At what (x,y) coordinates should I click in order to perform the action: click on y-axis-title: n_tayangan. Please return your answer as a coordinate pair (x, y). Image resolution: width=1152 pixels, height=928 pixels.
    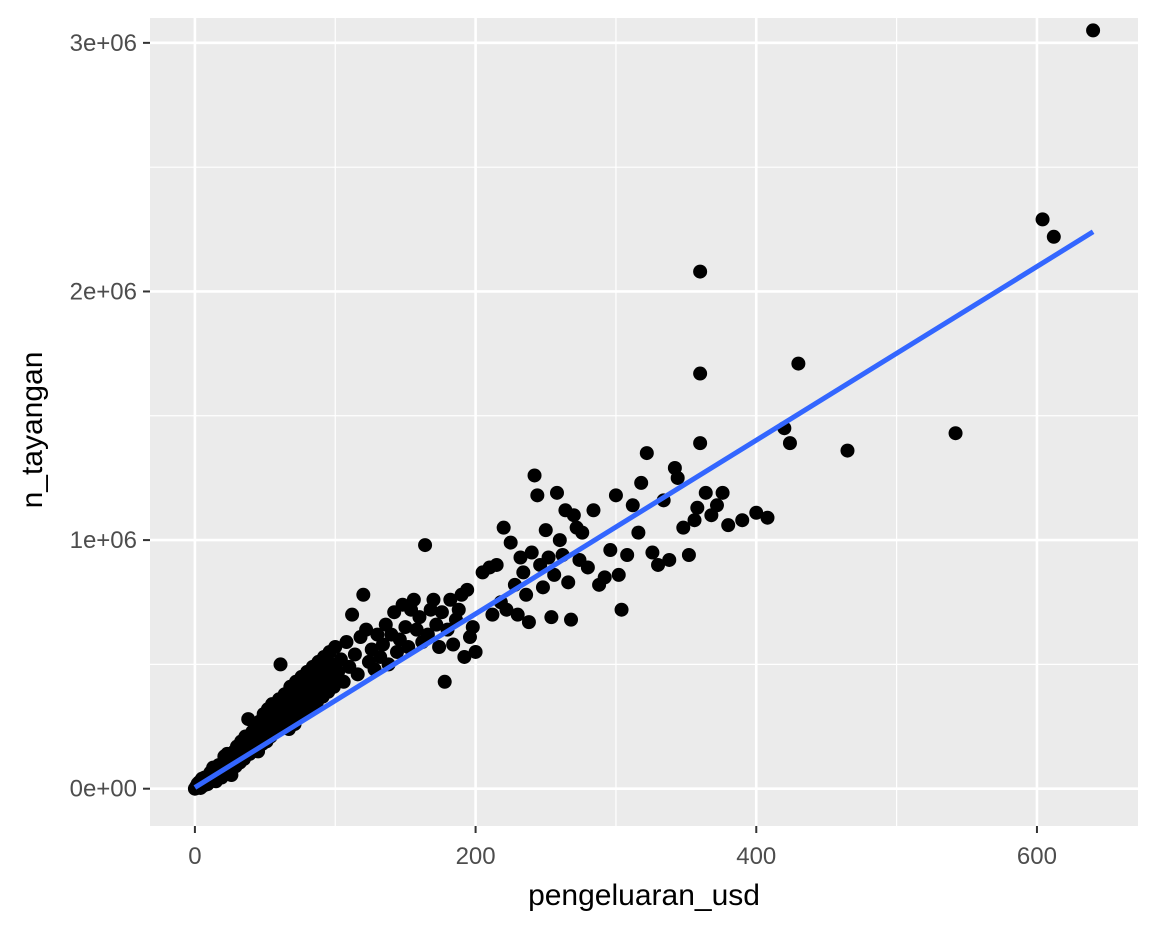
    Looking at the image, I should click on (32, 430).